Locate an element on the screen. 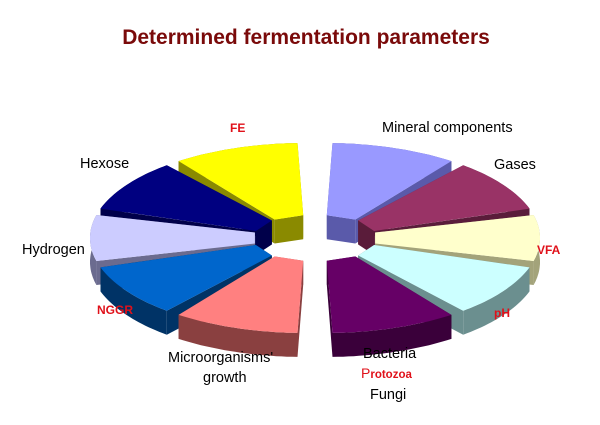 The height and width of the screenshot is (425, 600). label-mineral-components: Mineral components is located at coordinates (447, 128).